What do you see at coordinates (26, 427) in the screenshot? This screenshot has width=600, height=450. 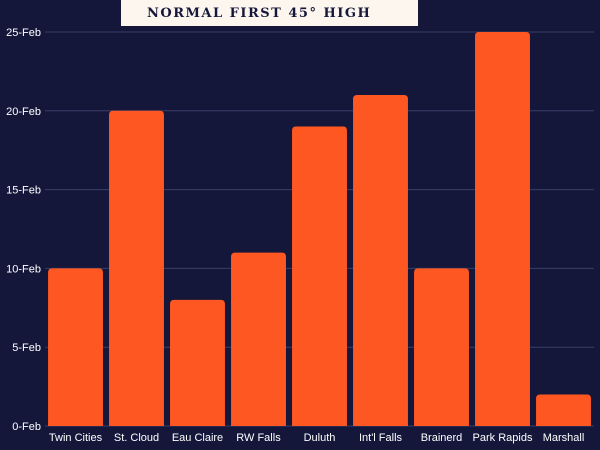 I see `y-tick-label: 0-Feb` at bounding box center [26, 427].